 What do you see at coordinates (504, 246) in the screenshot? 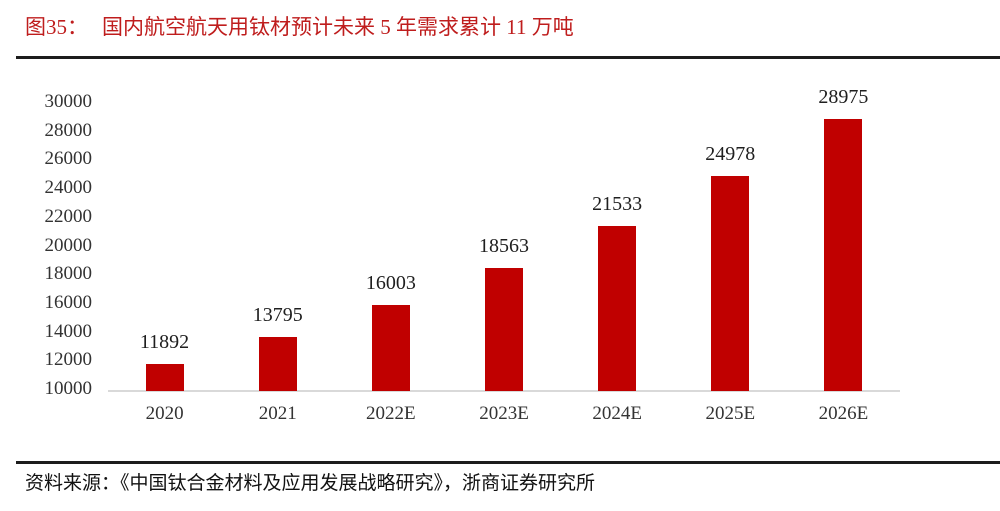
I see `bar-value-label: 18563` at bounding box center [504, 246].